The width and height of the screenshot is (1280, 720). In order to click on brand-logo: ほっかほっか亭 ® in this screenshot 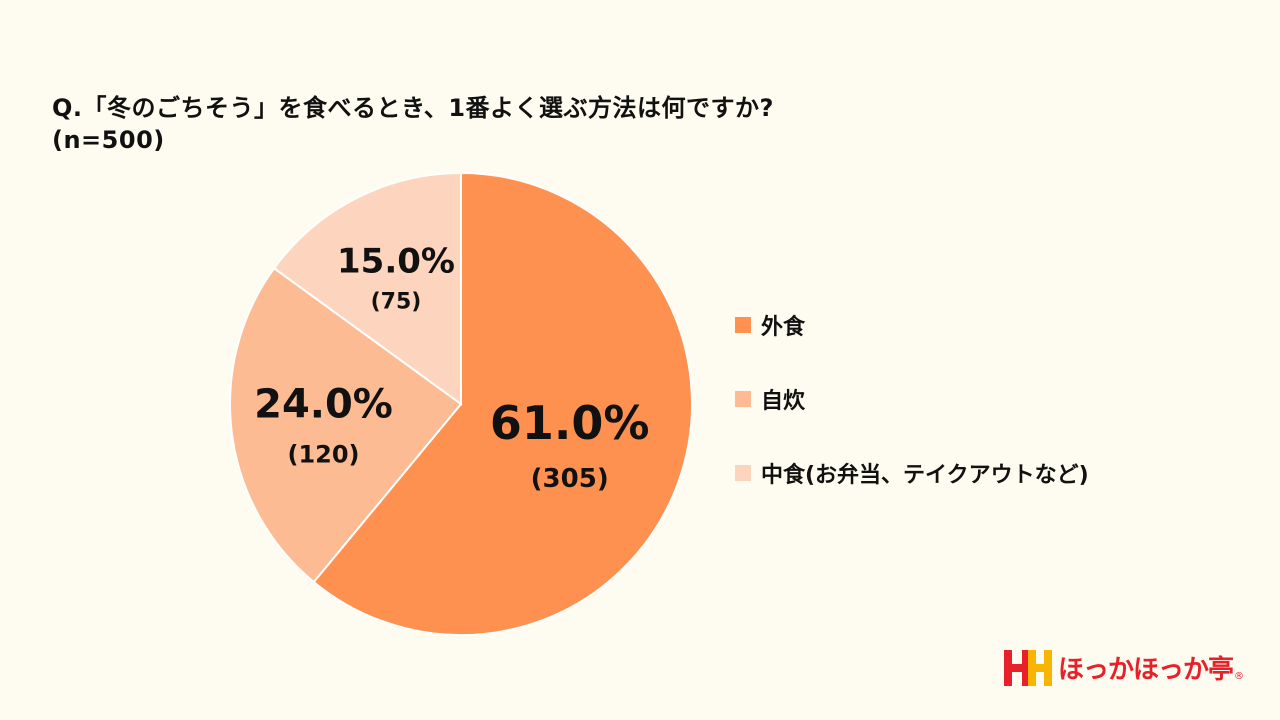, I will do `click(1123, 667)`.